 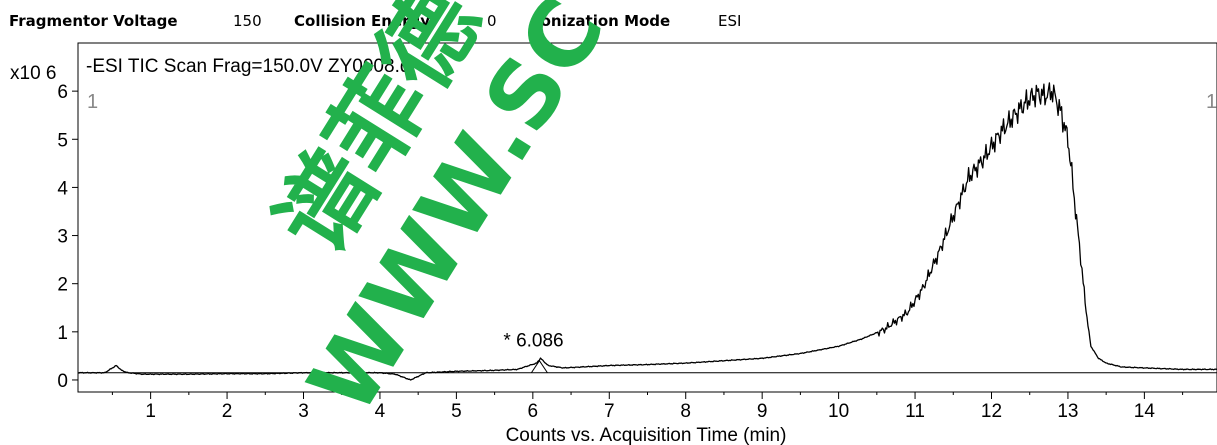 What do you see at coordinates (1211, 102) in the screenshot?
I see `trace-index-right: 1` at bounding box center [1211, 102].